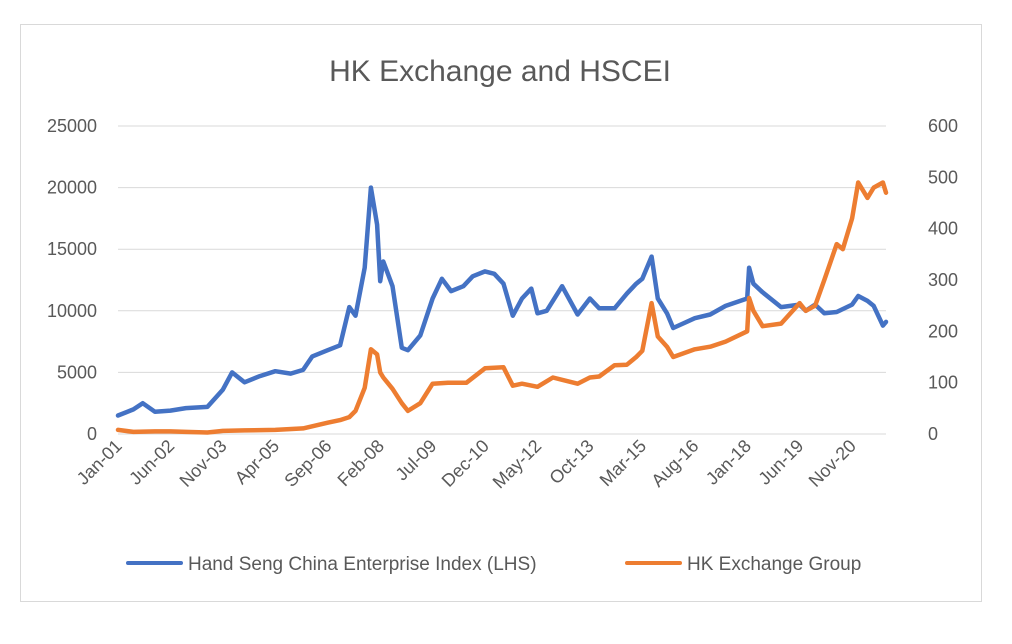  I want to click on x-tick-label: Dec-10, so click(465, 463).